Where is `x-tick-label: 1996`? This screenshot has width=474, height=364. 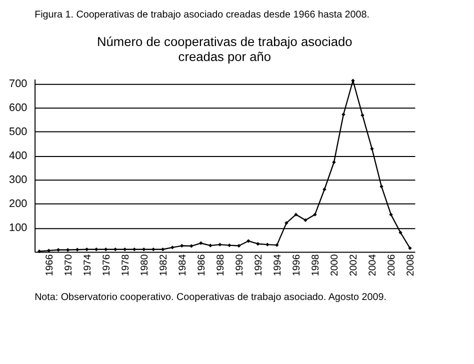
x-tick-label: 1996 is located at coordinates (296, 265).